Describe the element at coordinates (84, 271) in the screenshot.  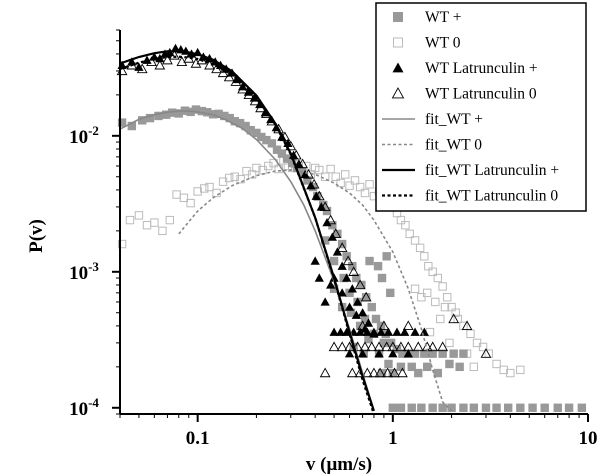
I see `y-tick-label: 10-3` at that location.